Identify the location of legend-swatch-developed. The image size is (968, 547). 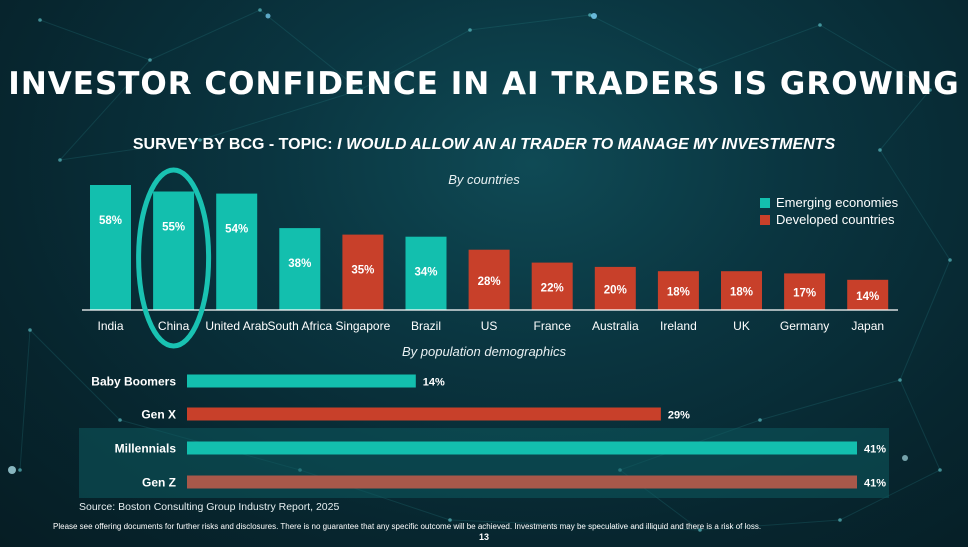
(765, 219).